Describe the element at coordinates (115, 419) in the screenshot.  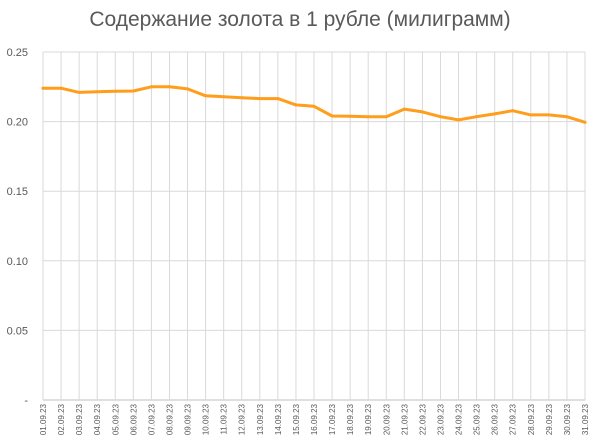
I see `x-tick-label: 05.09.23` at that location.